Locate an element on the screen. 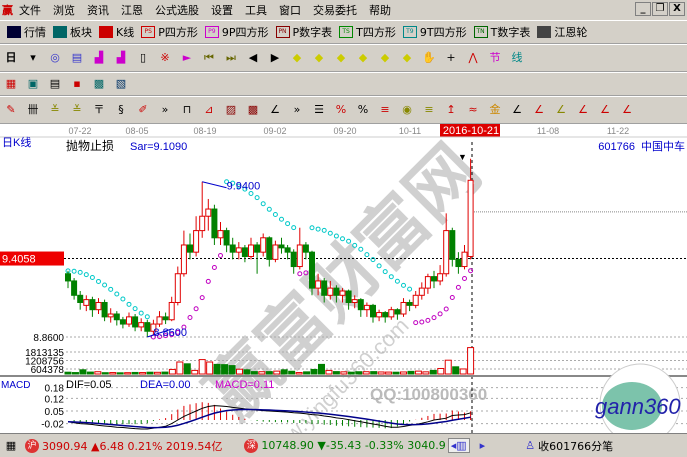 This screenshot has width=687, height=457. toolbar-button-0: 行情 is located at coordinates (26, 32).